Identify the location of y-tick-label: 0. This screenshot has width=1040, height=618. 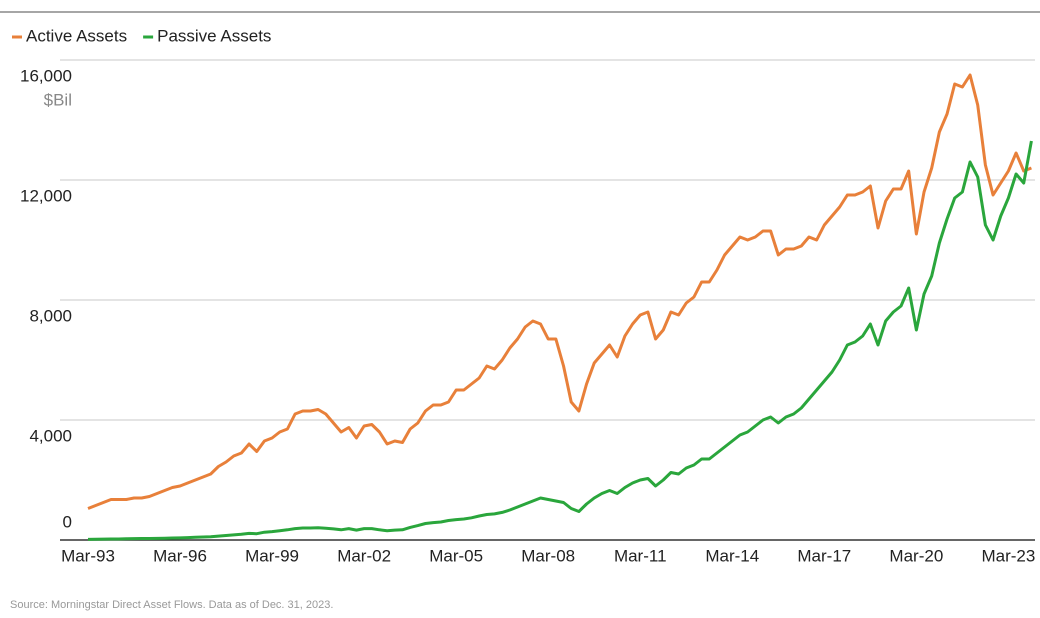
(67, 521).